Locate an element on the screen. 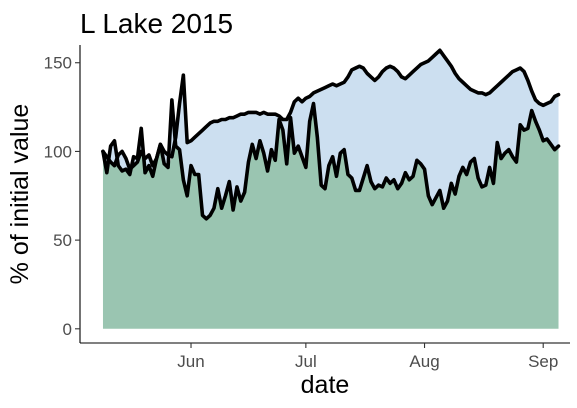 This screenshot has width=577, height=408. x-axis-ticks: Jun Jul Aug Sep is located at coordinates (367, 357).